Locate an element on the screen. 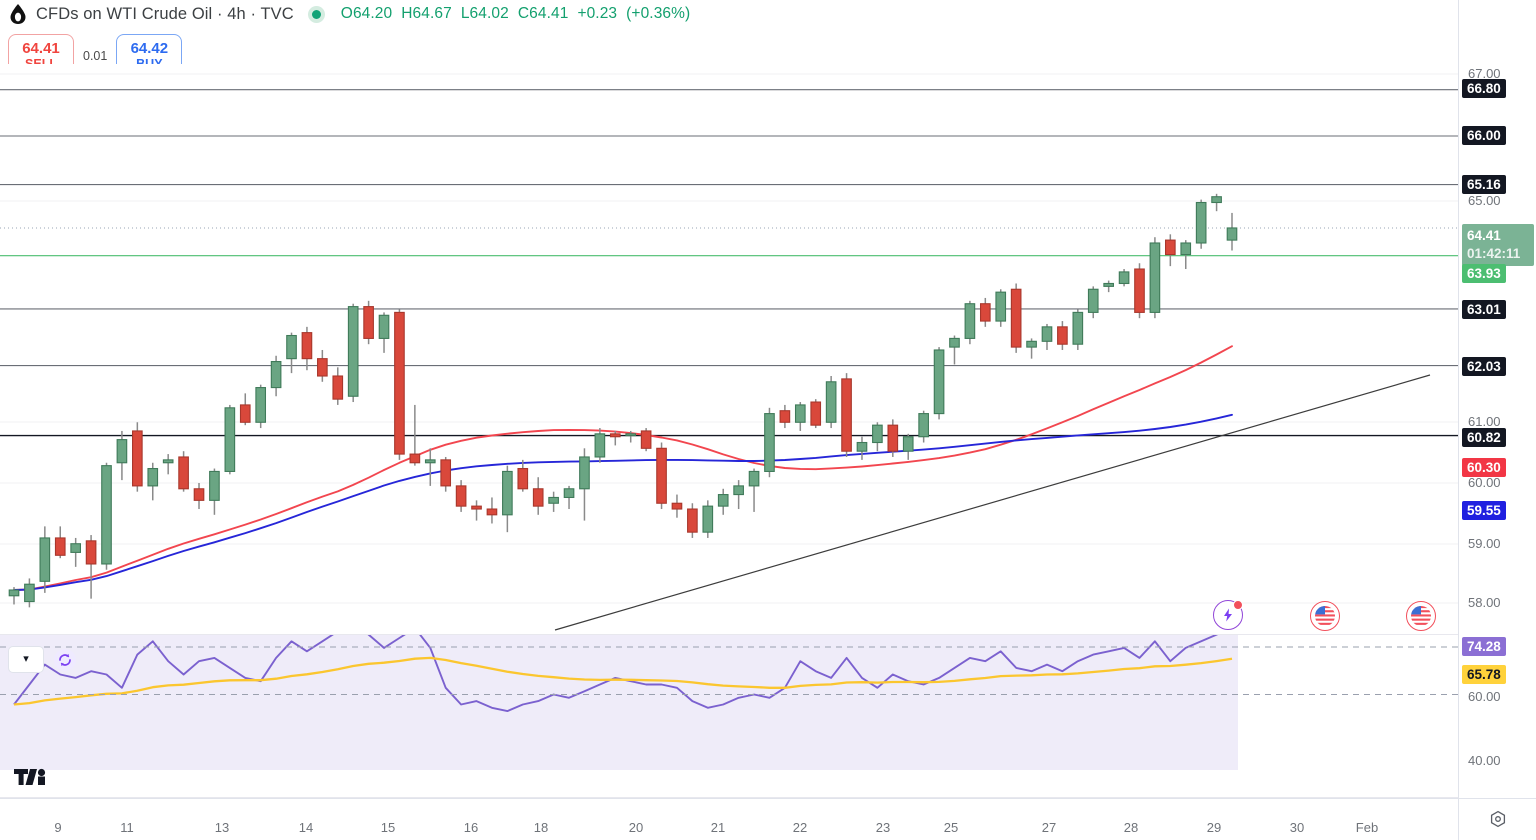 The height and width of the screenshot is (840, 1536). symbol-title: CFDs on WTI Crude Oil · 4h · TVC is located at coordinates (165, 13).